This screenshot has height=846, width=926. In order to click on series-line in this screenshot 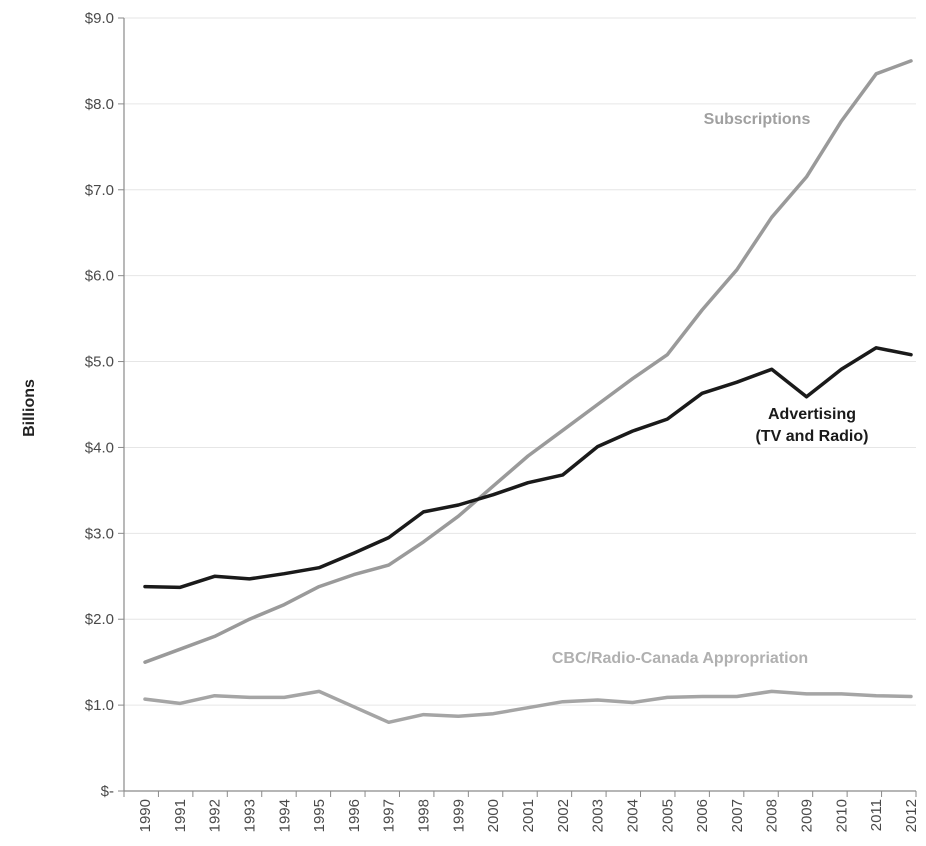, I will do `click(528, 707)`.